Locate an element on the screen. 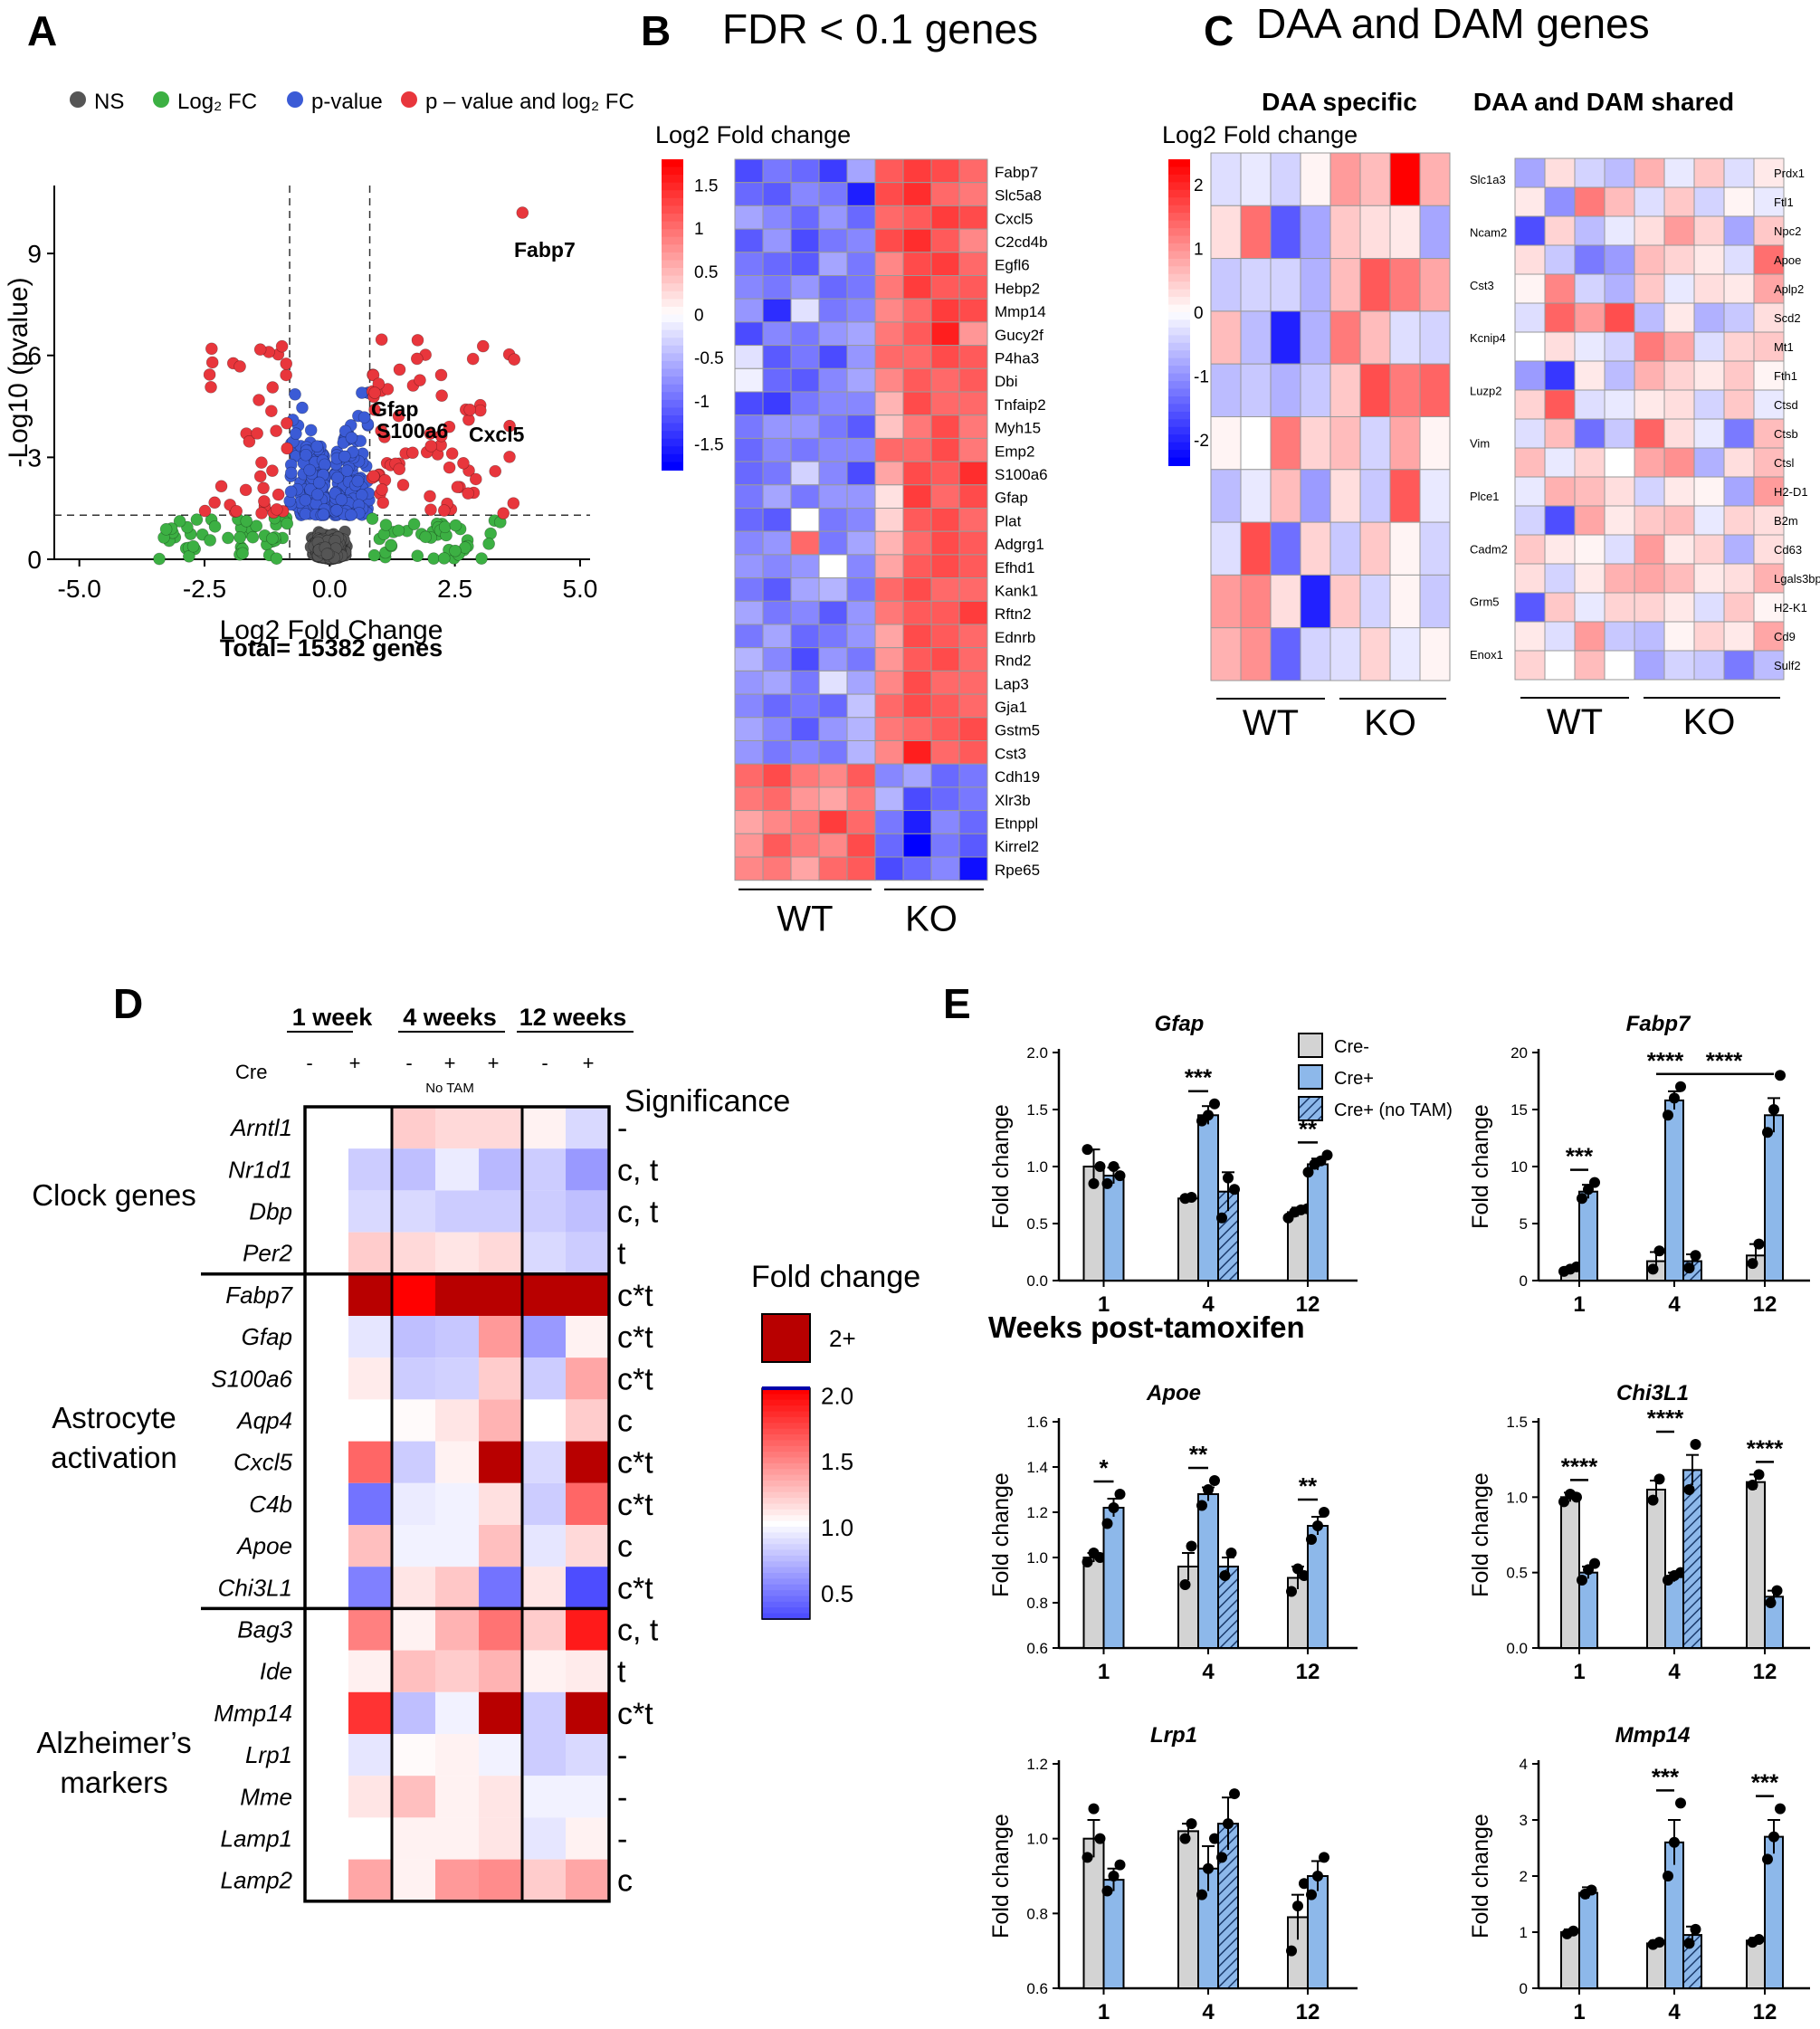 This screenshot has height=2029, width=1820. volcano-x-tick-label: -5.0 is located at coordinates (79, 589).